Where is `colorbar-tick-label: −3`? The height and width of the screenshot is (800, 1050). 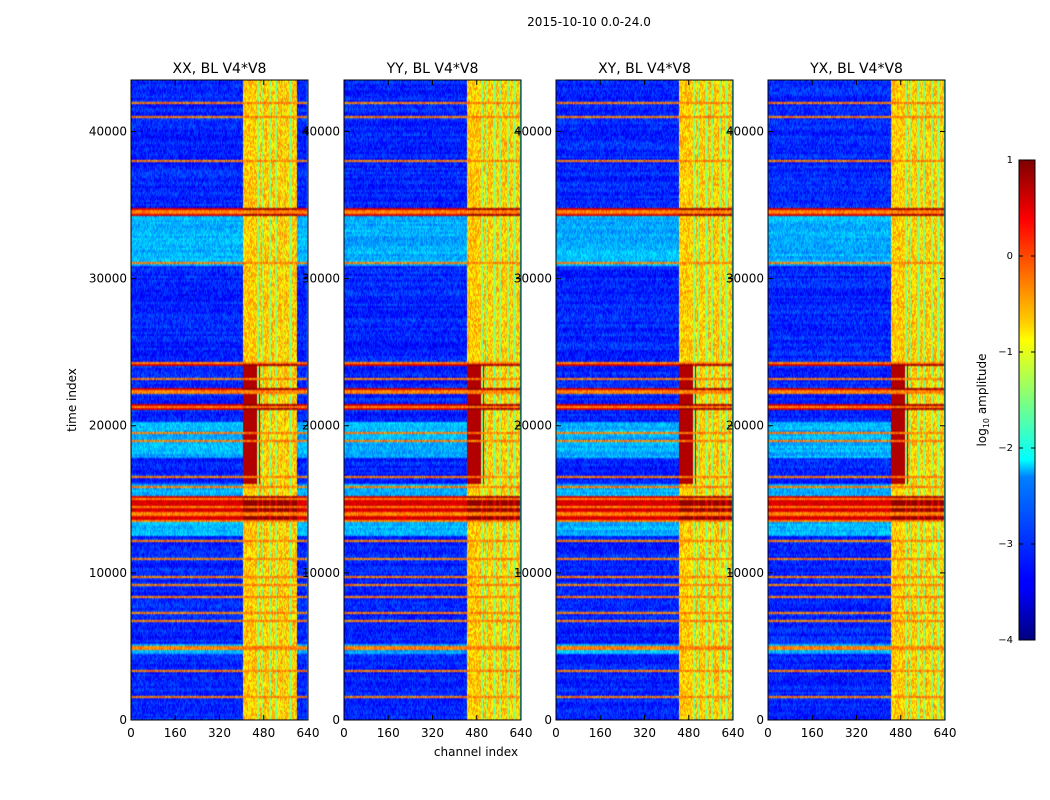 colorbar-tick-label: −3 is located at coordinates (1005, 544).